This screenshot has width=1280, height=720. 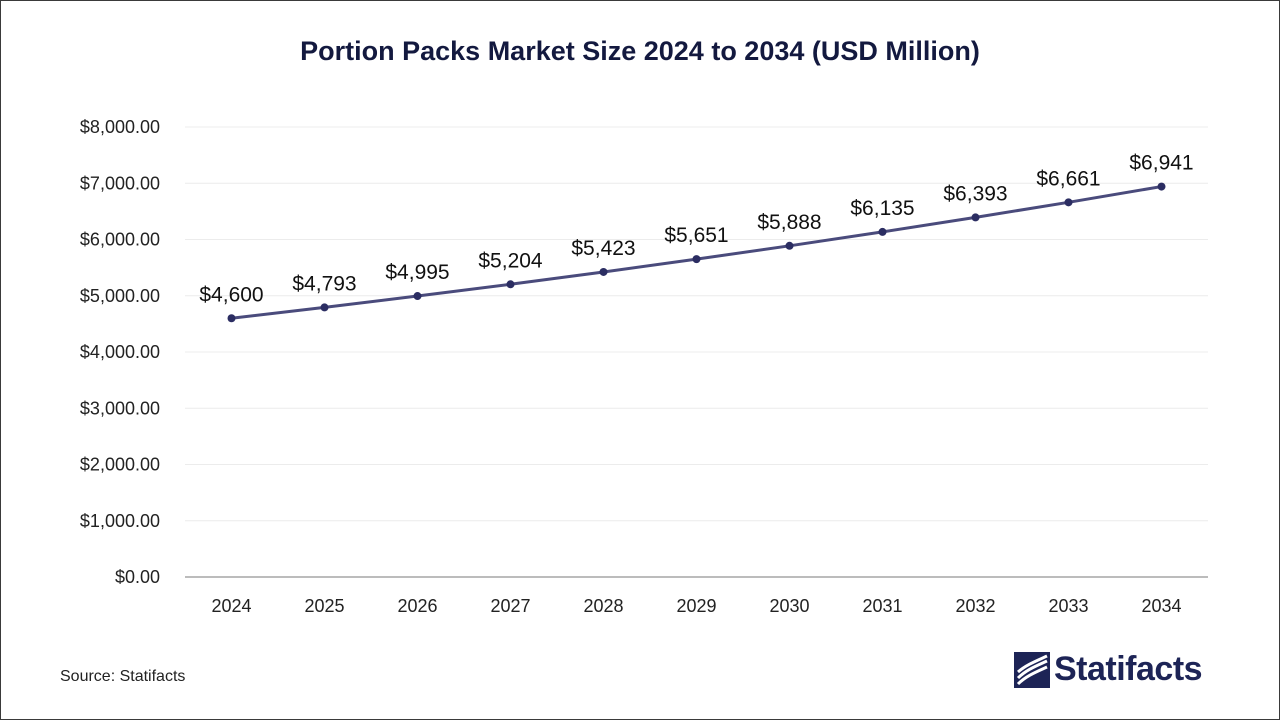 I want to click on x-tick-label: 2027, so click(x=510, y=606).